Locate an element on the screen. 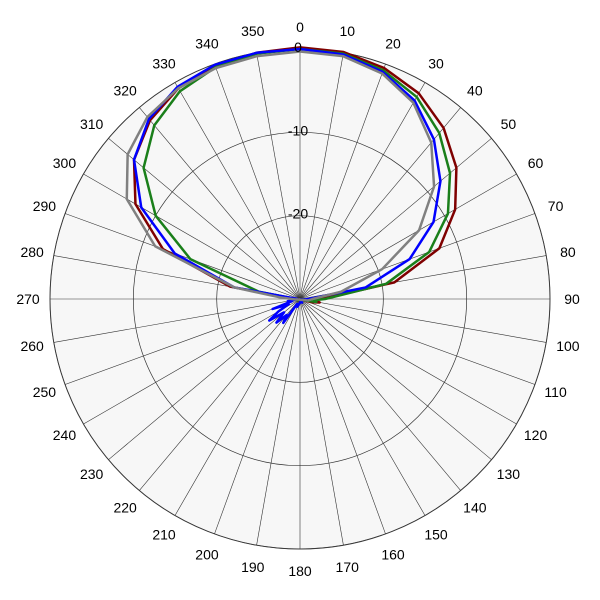 The height and width of the screenshot is (600, 600). angle-label-80: 80 is located at coordinates (568, 252).